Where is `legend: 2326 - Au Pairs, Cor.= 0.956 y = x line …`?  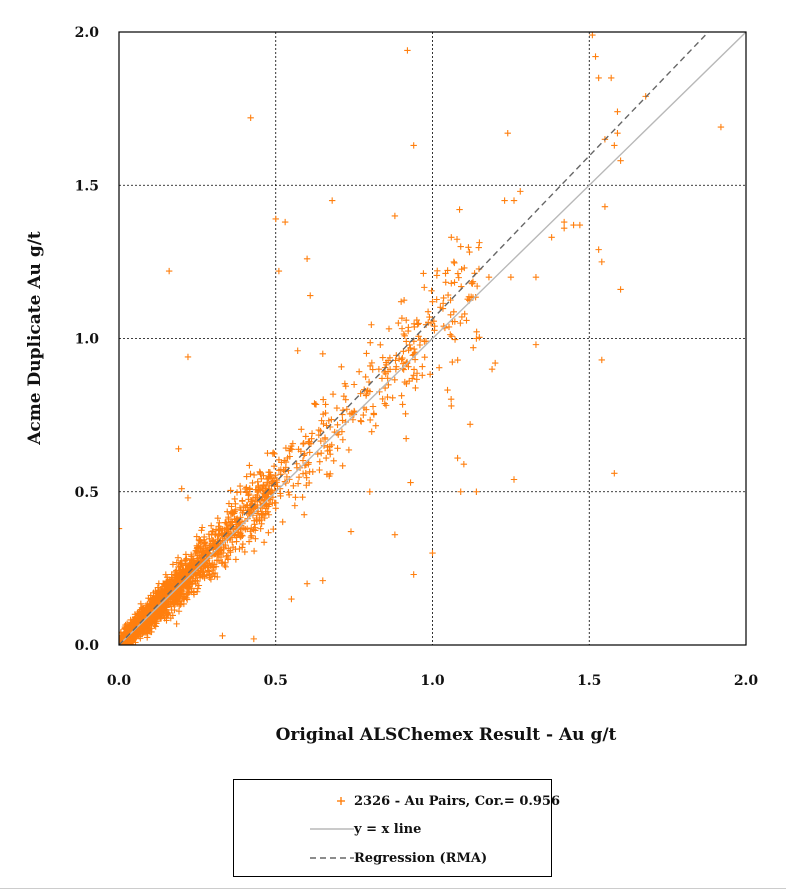 legend: 2326 - Au Pairs, Cor.= 0.956 y = x line … is located at coordinates (396, 828).